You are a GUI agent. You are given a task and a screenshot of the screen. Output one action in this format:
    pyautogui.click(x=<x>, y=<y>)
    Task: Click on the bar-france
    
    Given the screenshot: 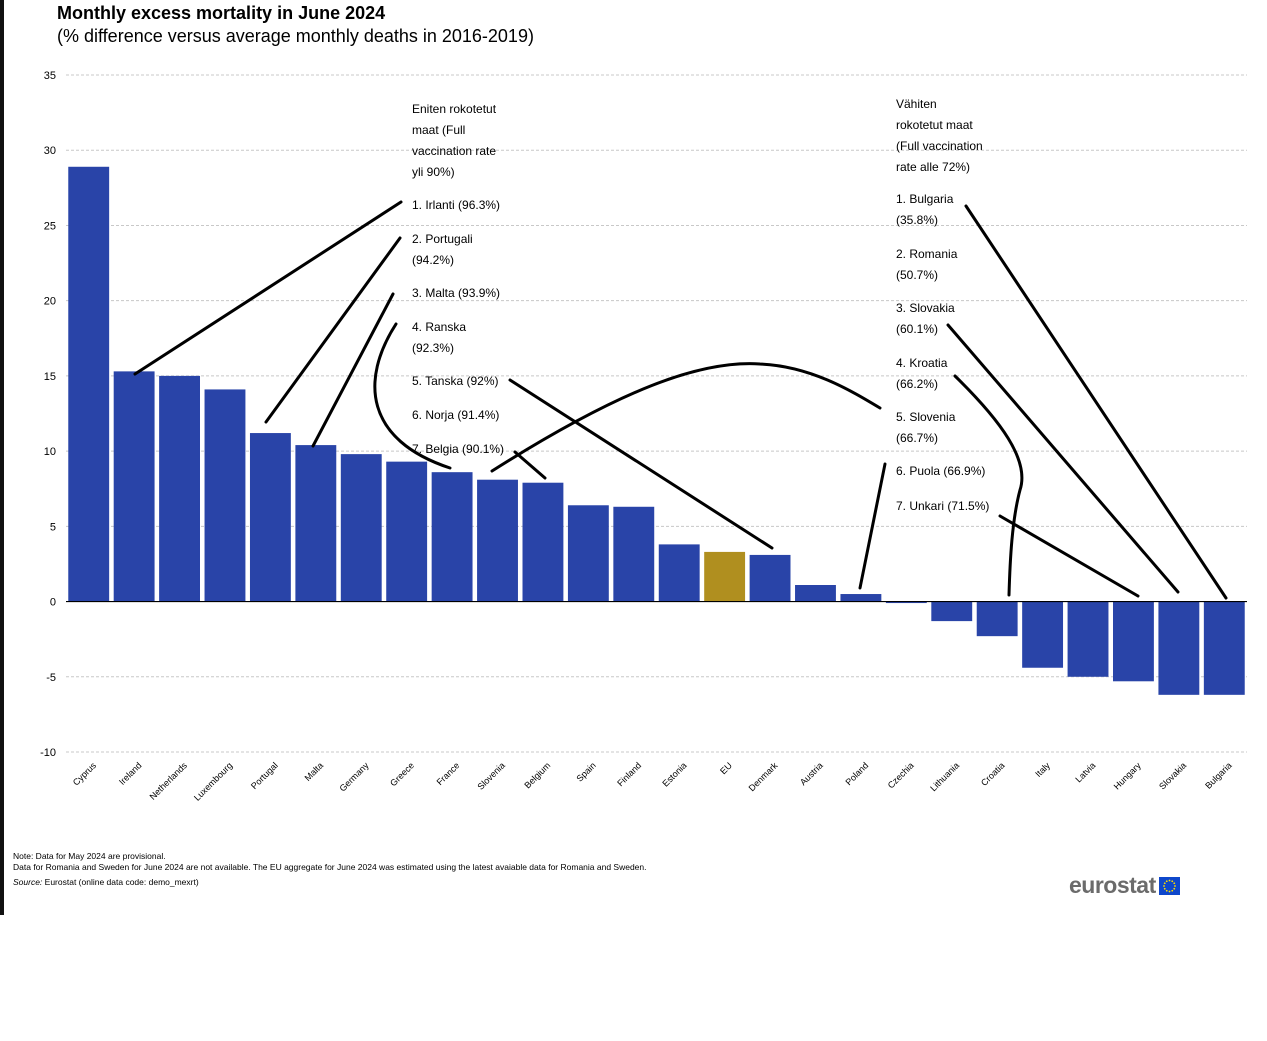 What is the action you would take?
    pyautogui.click(x=452, y=537)
    